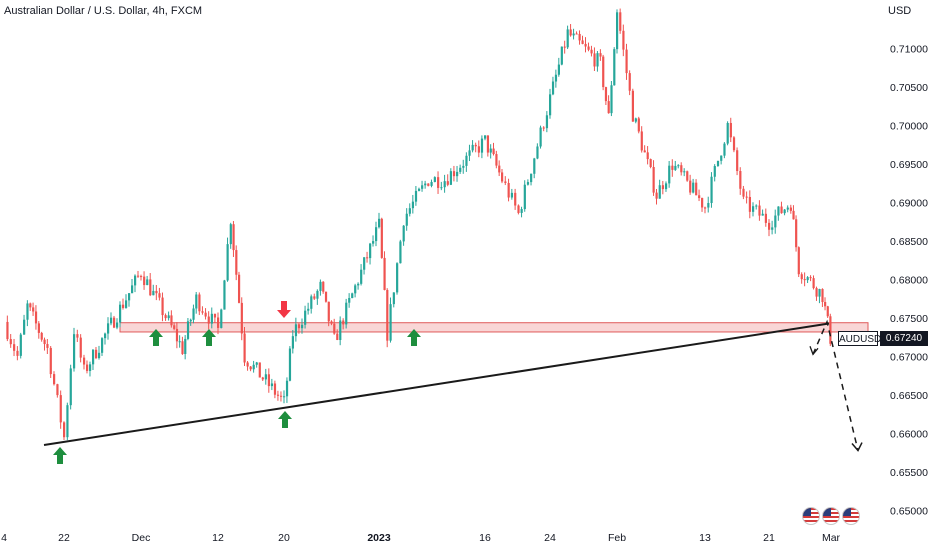 Image resolution: width=932 pixels, height=555 pixels. What do you see at coordinates (4, 538) in the screenshot?
I see `x-tick-label: 4` at bounding box center [4, 538].